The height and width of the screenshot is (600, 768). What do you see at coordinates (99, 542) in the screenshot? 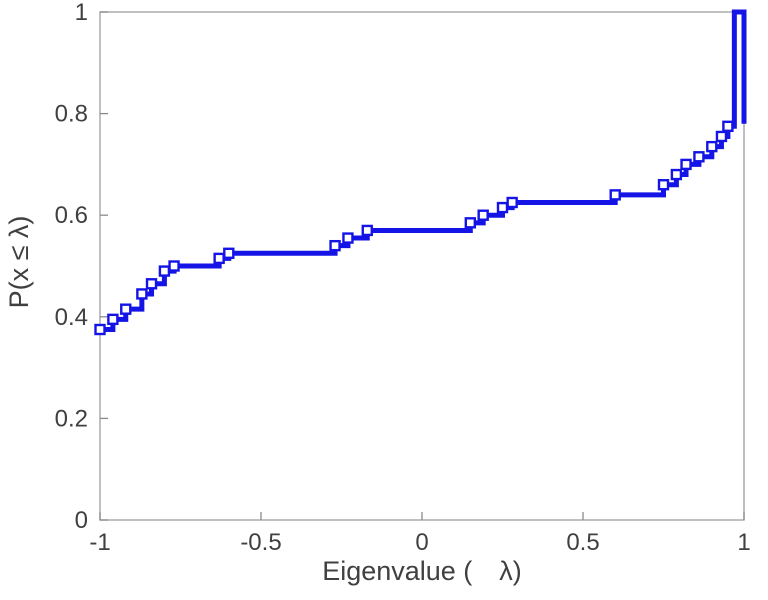
I see `x-tick-label: -1` at bounding box center [99, 542].